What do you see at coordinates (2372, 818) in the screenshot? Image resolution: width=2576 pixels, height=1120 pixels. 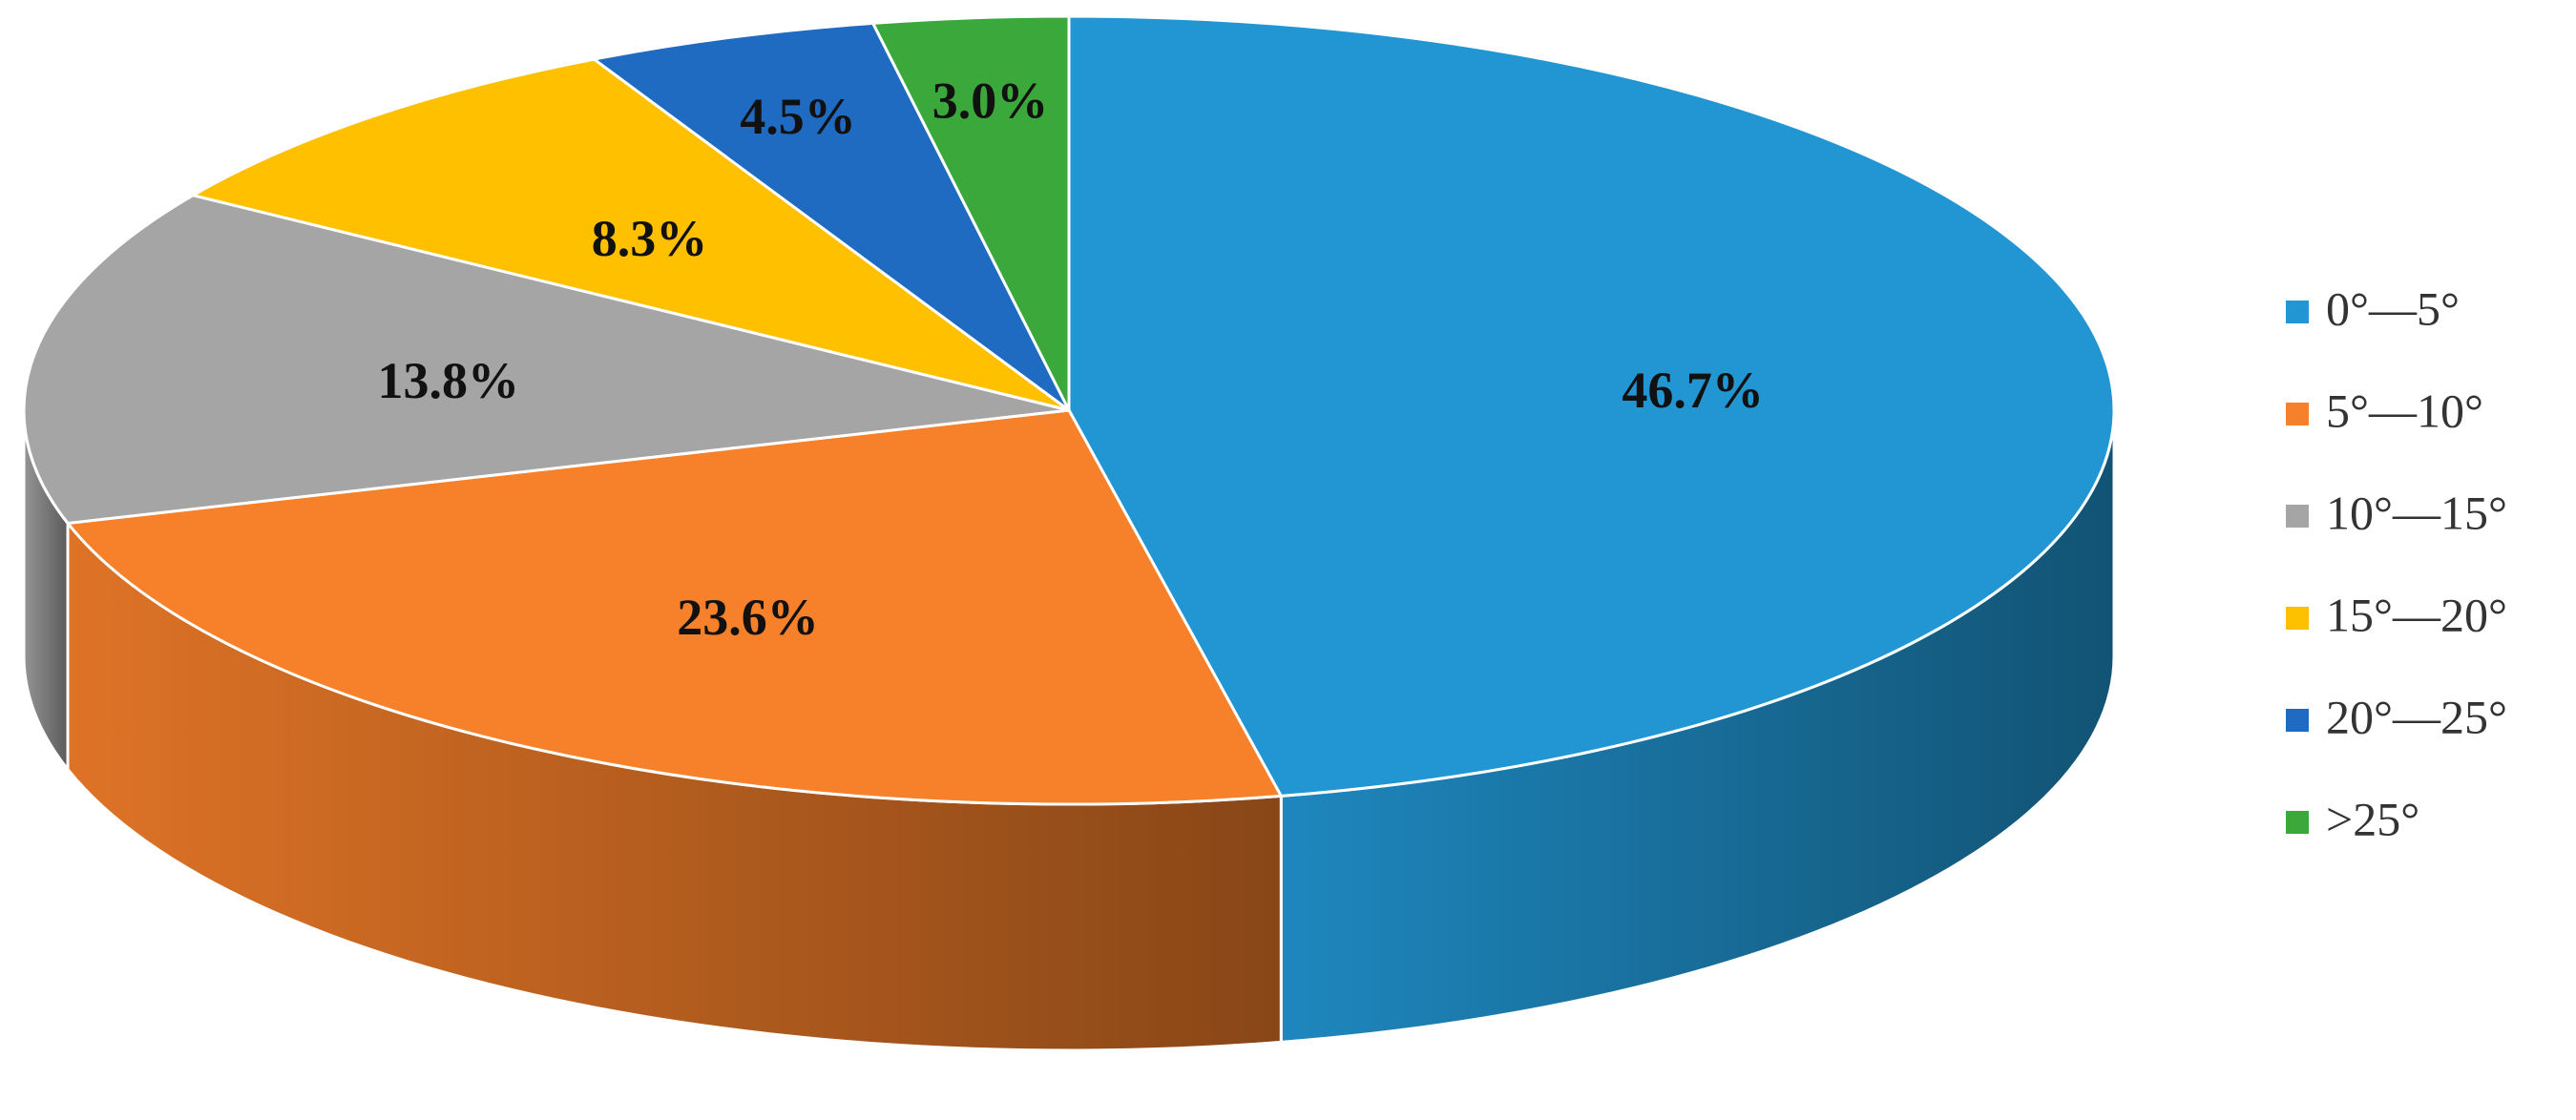 I see `legend-label: >25°` at bounding box center [2372, 818].